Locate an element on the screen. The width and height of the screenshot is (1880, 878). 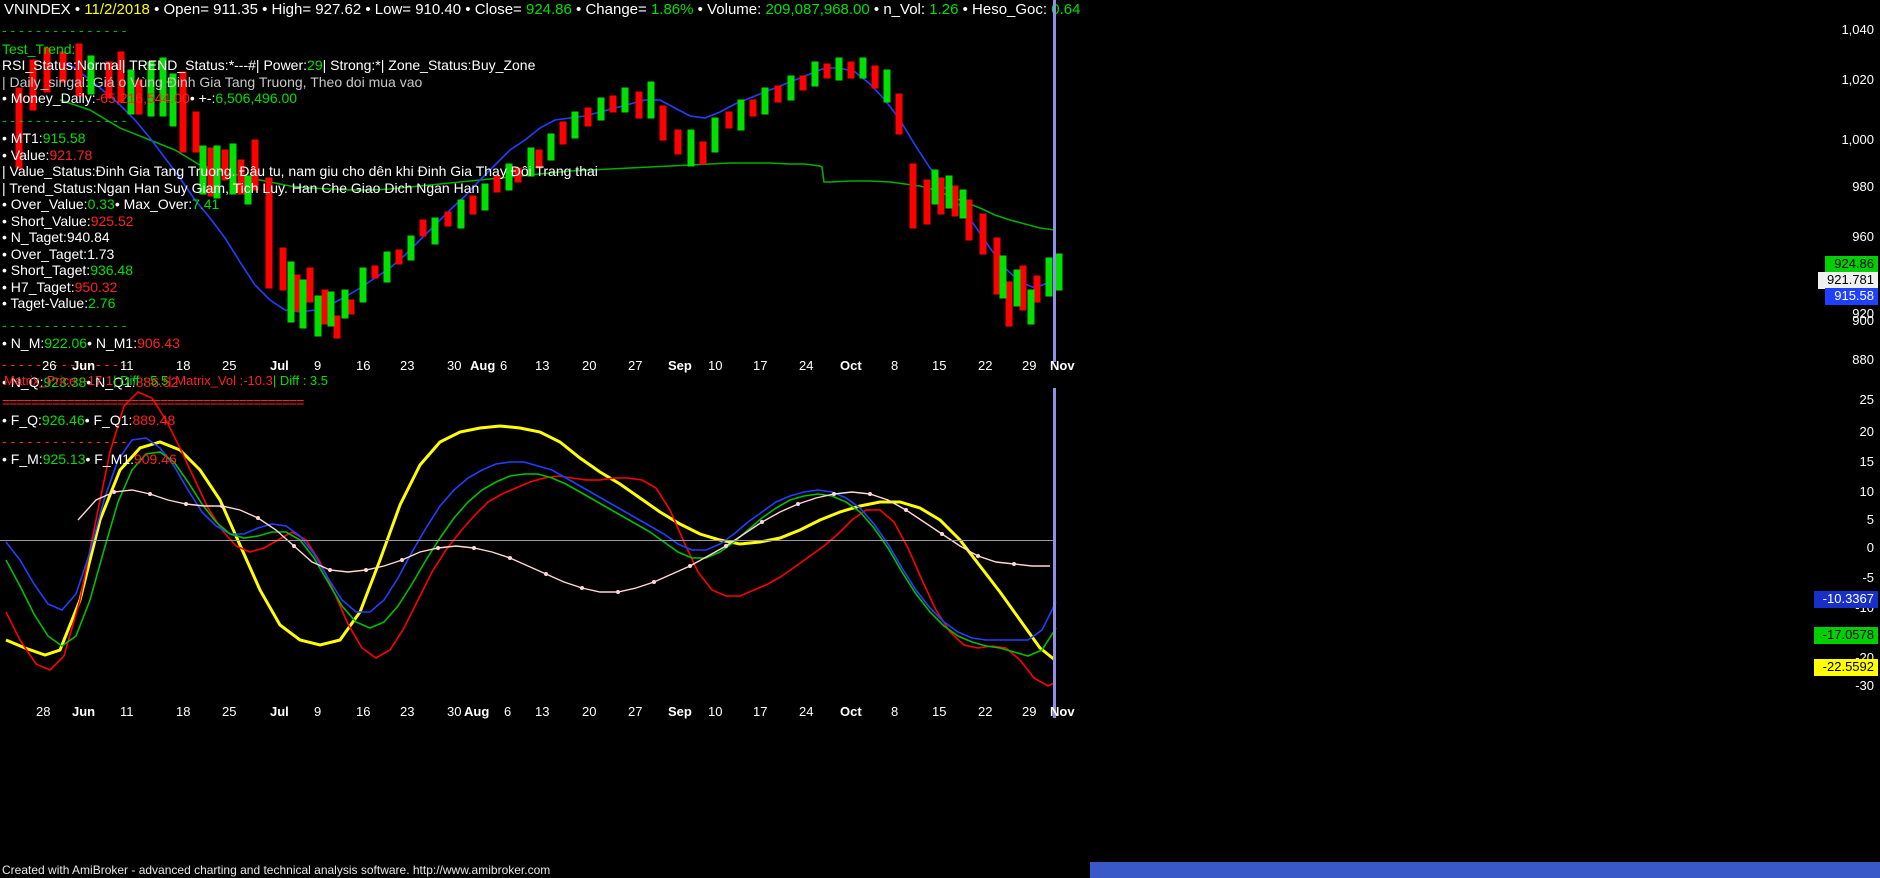
test-trend-row: Test_Trend: is located at coordinates (39, 48).